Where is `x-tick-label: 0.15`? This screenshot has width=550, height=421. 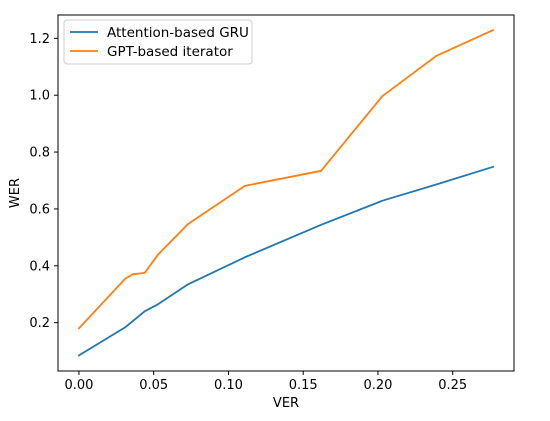 x-tick-label: 0.15 is located at coordinates (303, 385).